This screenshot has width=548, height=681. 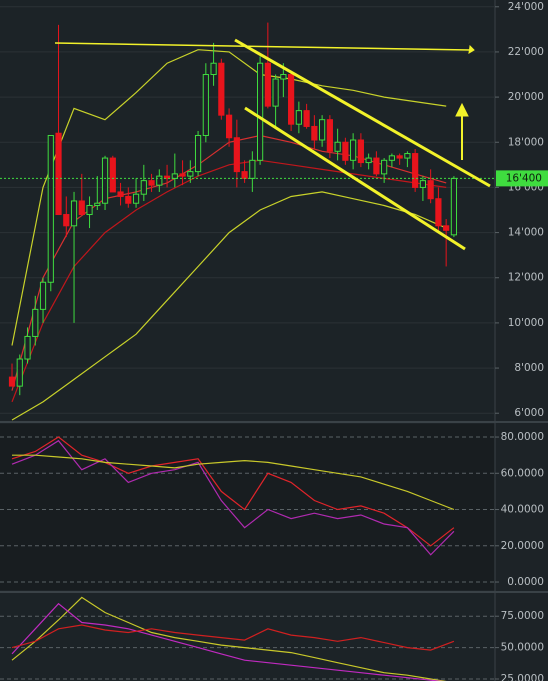 I want to click on y-tick-label: 40.0000, so click(x=522, y=510).